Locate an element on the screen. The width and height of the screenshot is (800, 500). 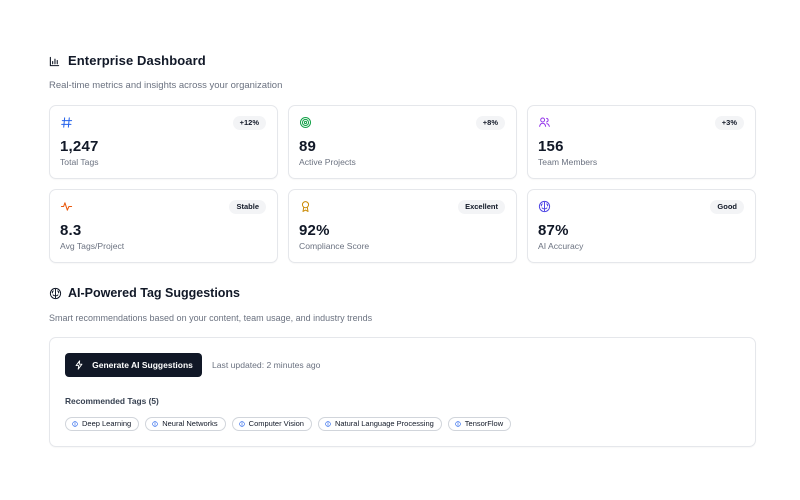
bar-chart-icon is located at coordinates (54, 61).